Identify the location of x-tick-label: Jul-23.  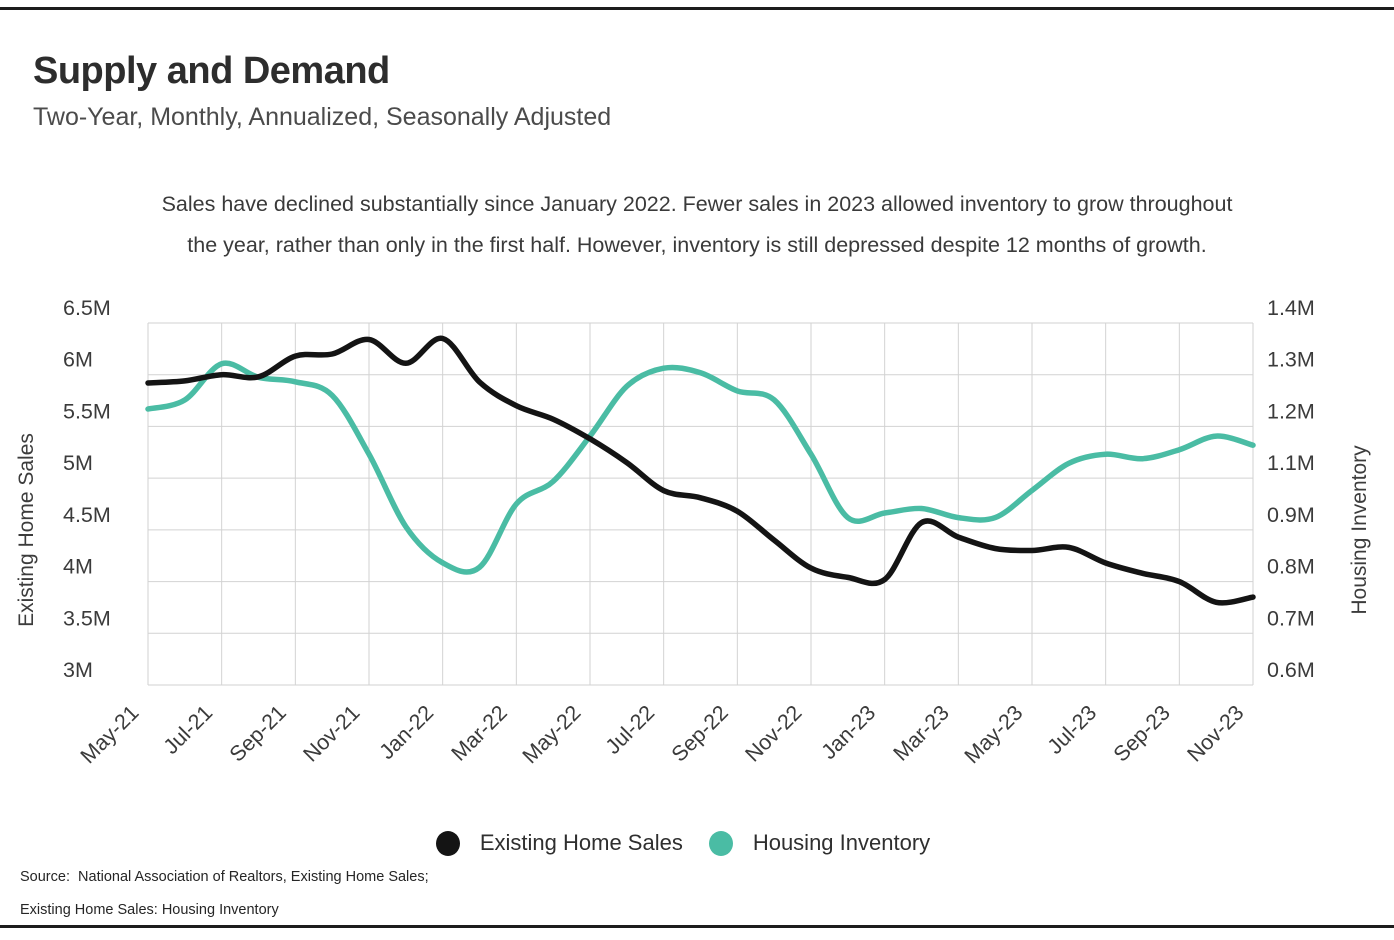
(1072, 730).